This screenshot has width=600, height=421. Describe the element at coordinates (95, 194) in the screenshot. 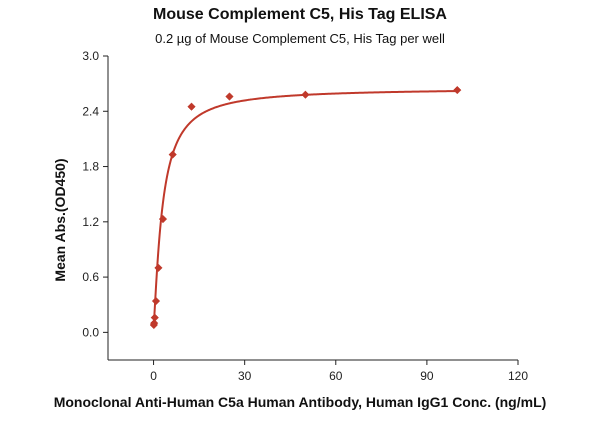

I see `y-axis-ticks: 0.0 0.6 1.2 1.8 2.4 3.0` at that location.